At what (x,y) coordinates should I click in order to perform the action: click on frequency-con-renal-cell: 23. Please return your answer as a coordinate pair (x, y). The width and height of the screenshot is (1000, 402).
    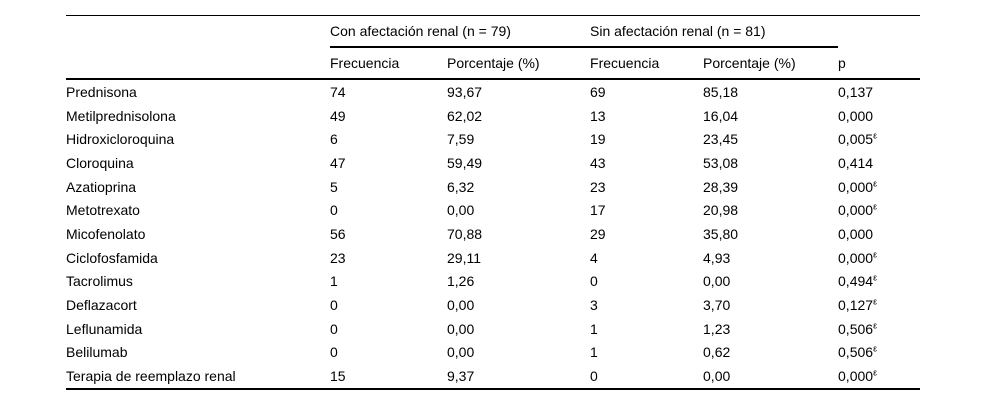
    Looking at the image, I should click on (338, 257).